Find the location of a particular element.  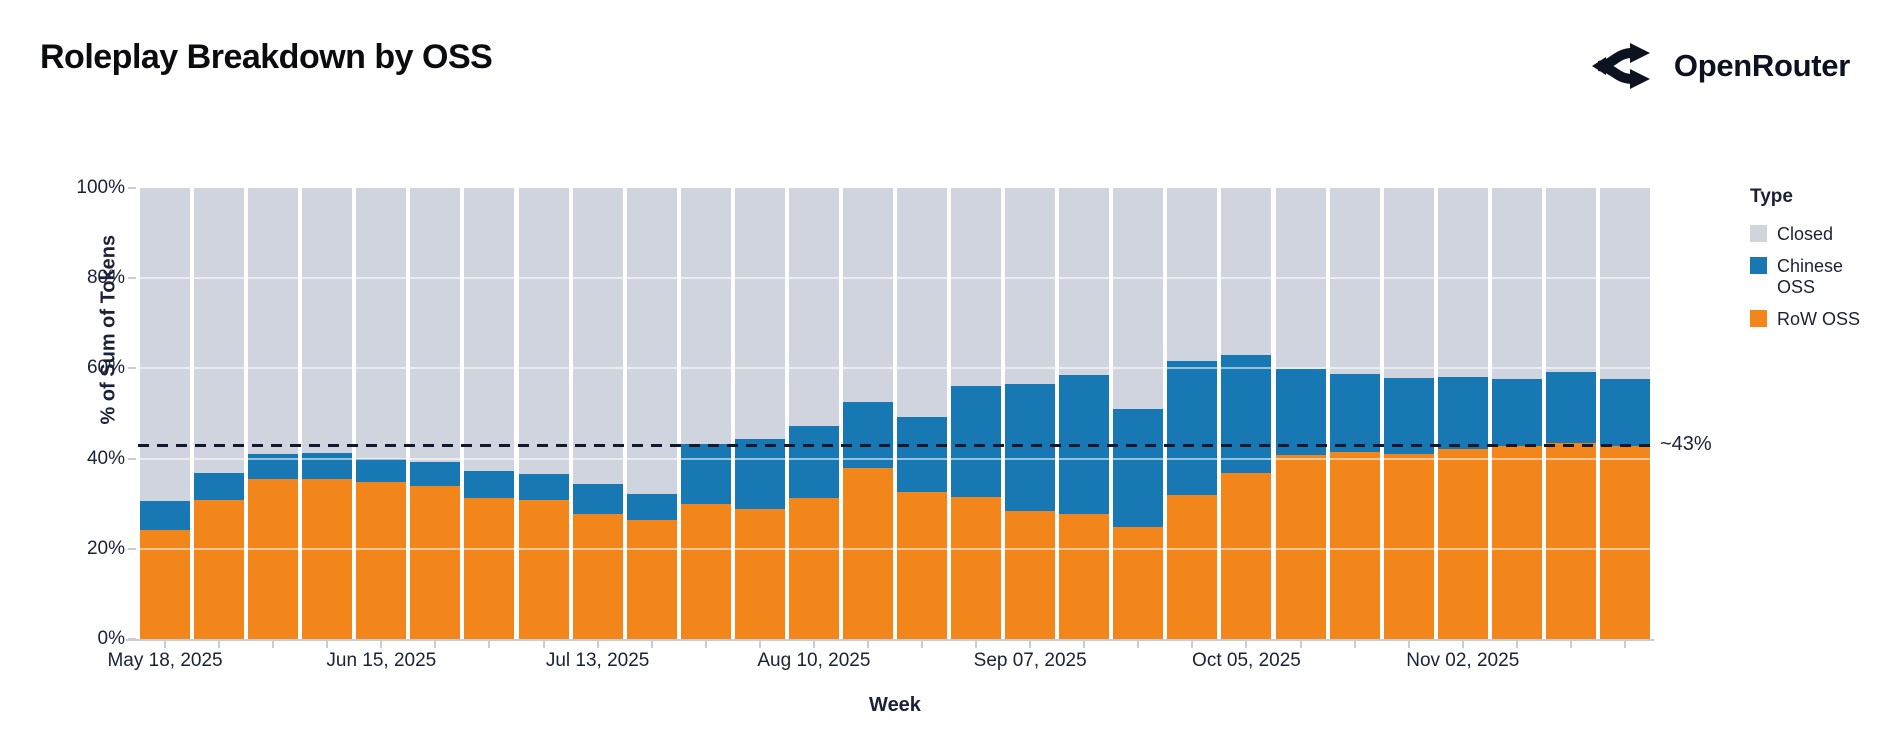

bar-Nov 16, 2025 is located at coordinates (1570, 413).